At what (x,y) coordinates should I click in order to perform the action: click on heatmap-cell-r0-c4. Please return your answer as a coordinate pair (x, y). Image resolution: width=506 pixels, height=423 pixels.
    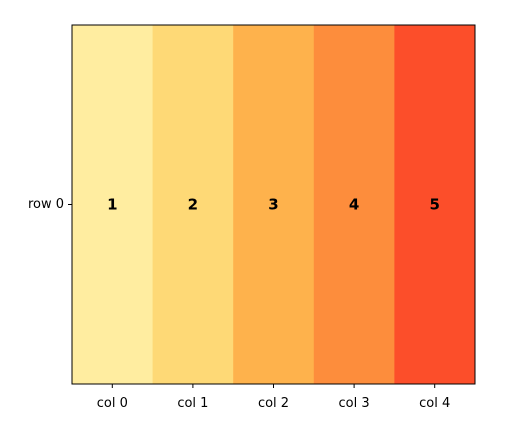
    Looking at the image, I should click on (435, 204).